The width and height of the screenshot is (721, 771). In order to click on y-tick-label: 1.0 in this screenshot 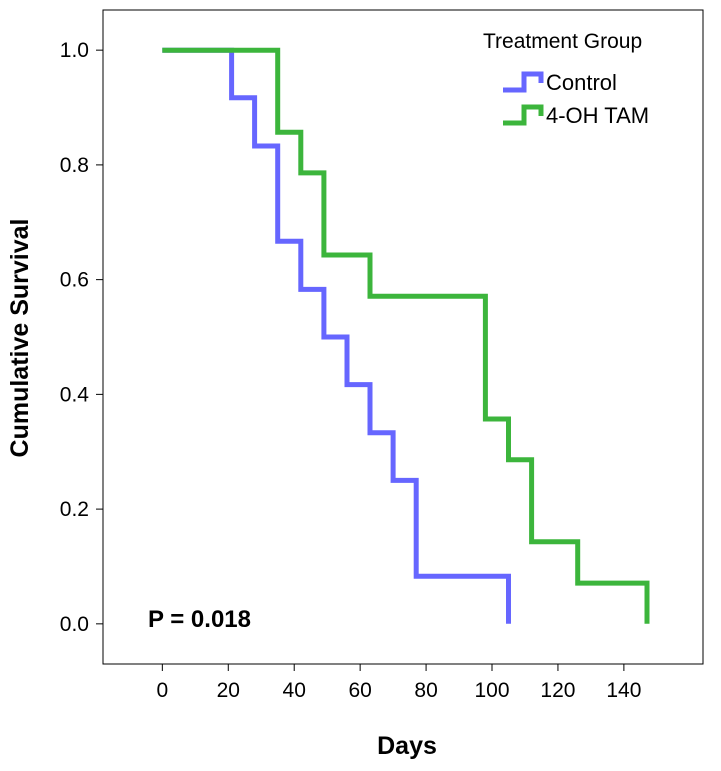, I will do `click(74, 50)`.